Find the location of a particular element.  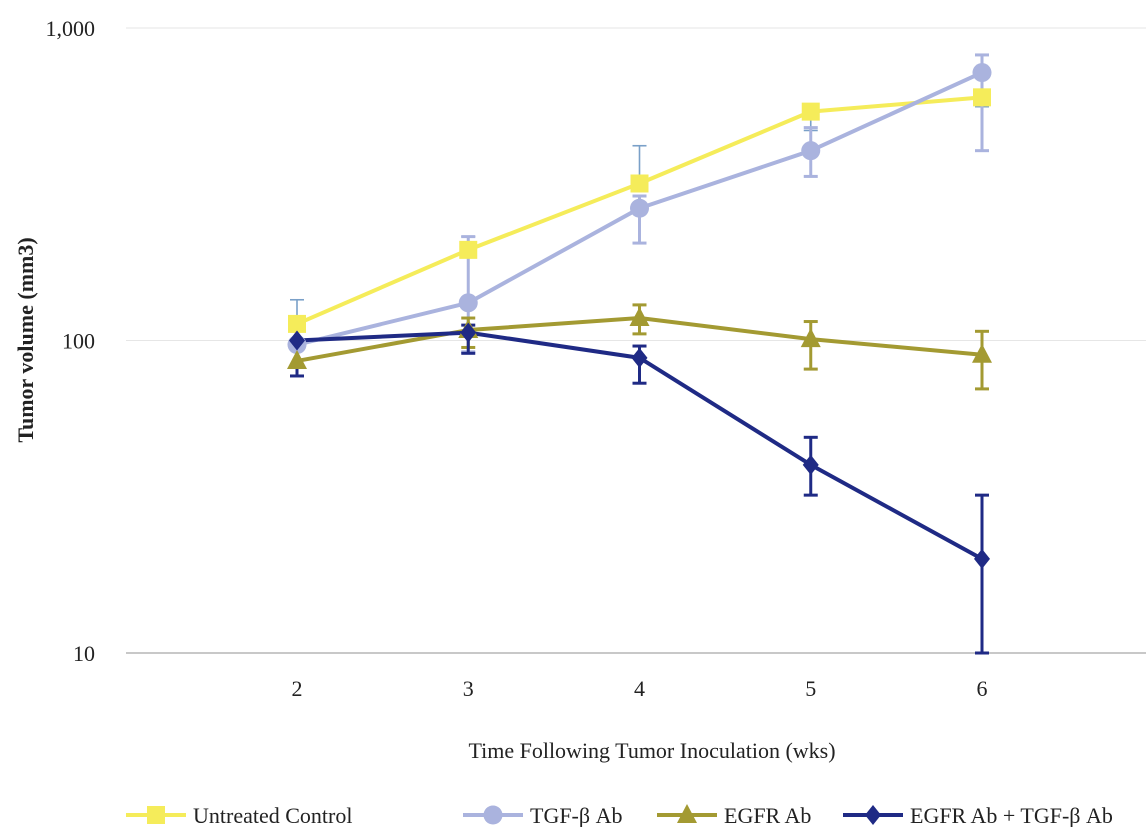

x-axis-title: Time Following Tumor Inoculation (wks) is located at coordinates (651, 750).